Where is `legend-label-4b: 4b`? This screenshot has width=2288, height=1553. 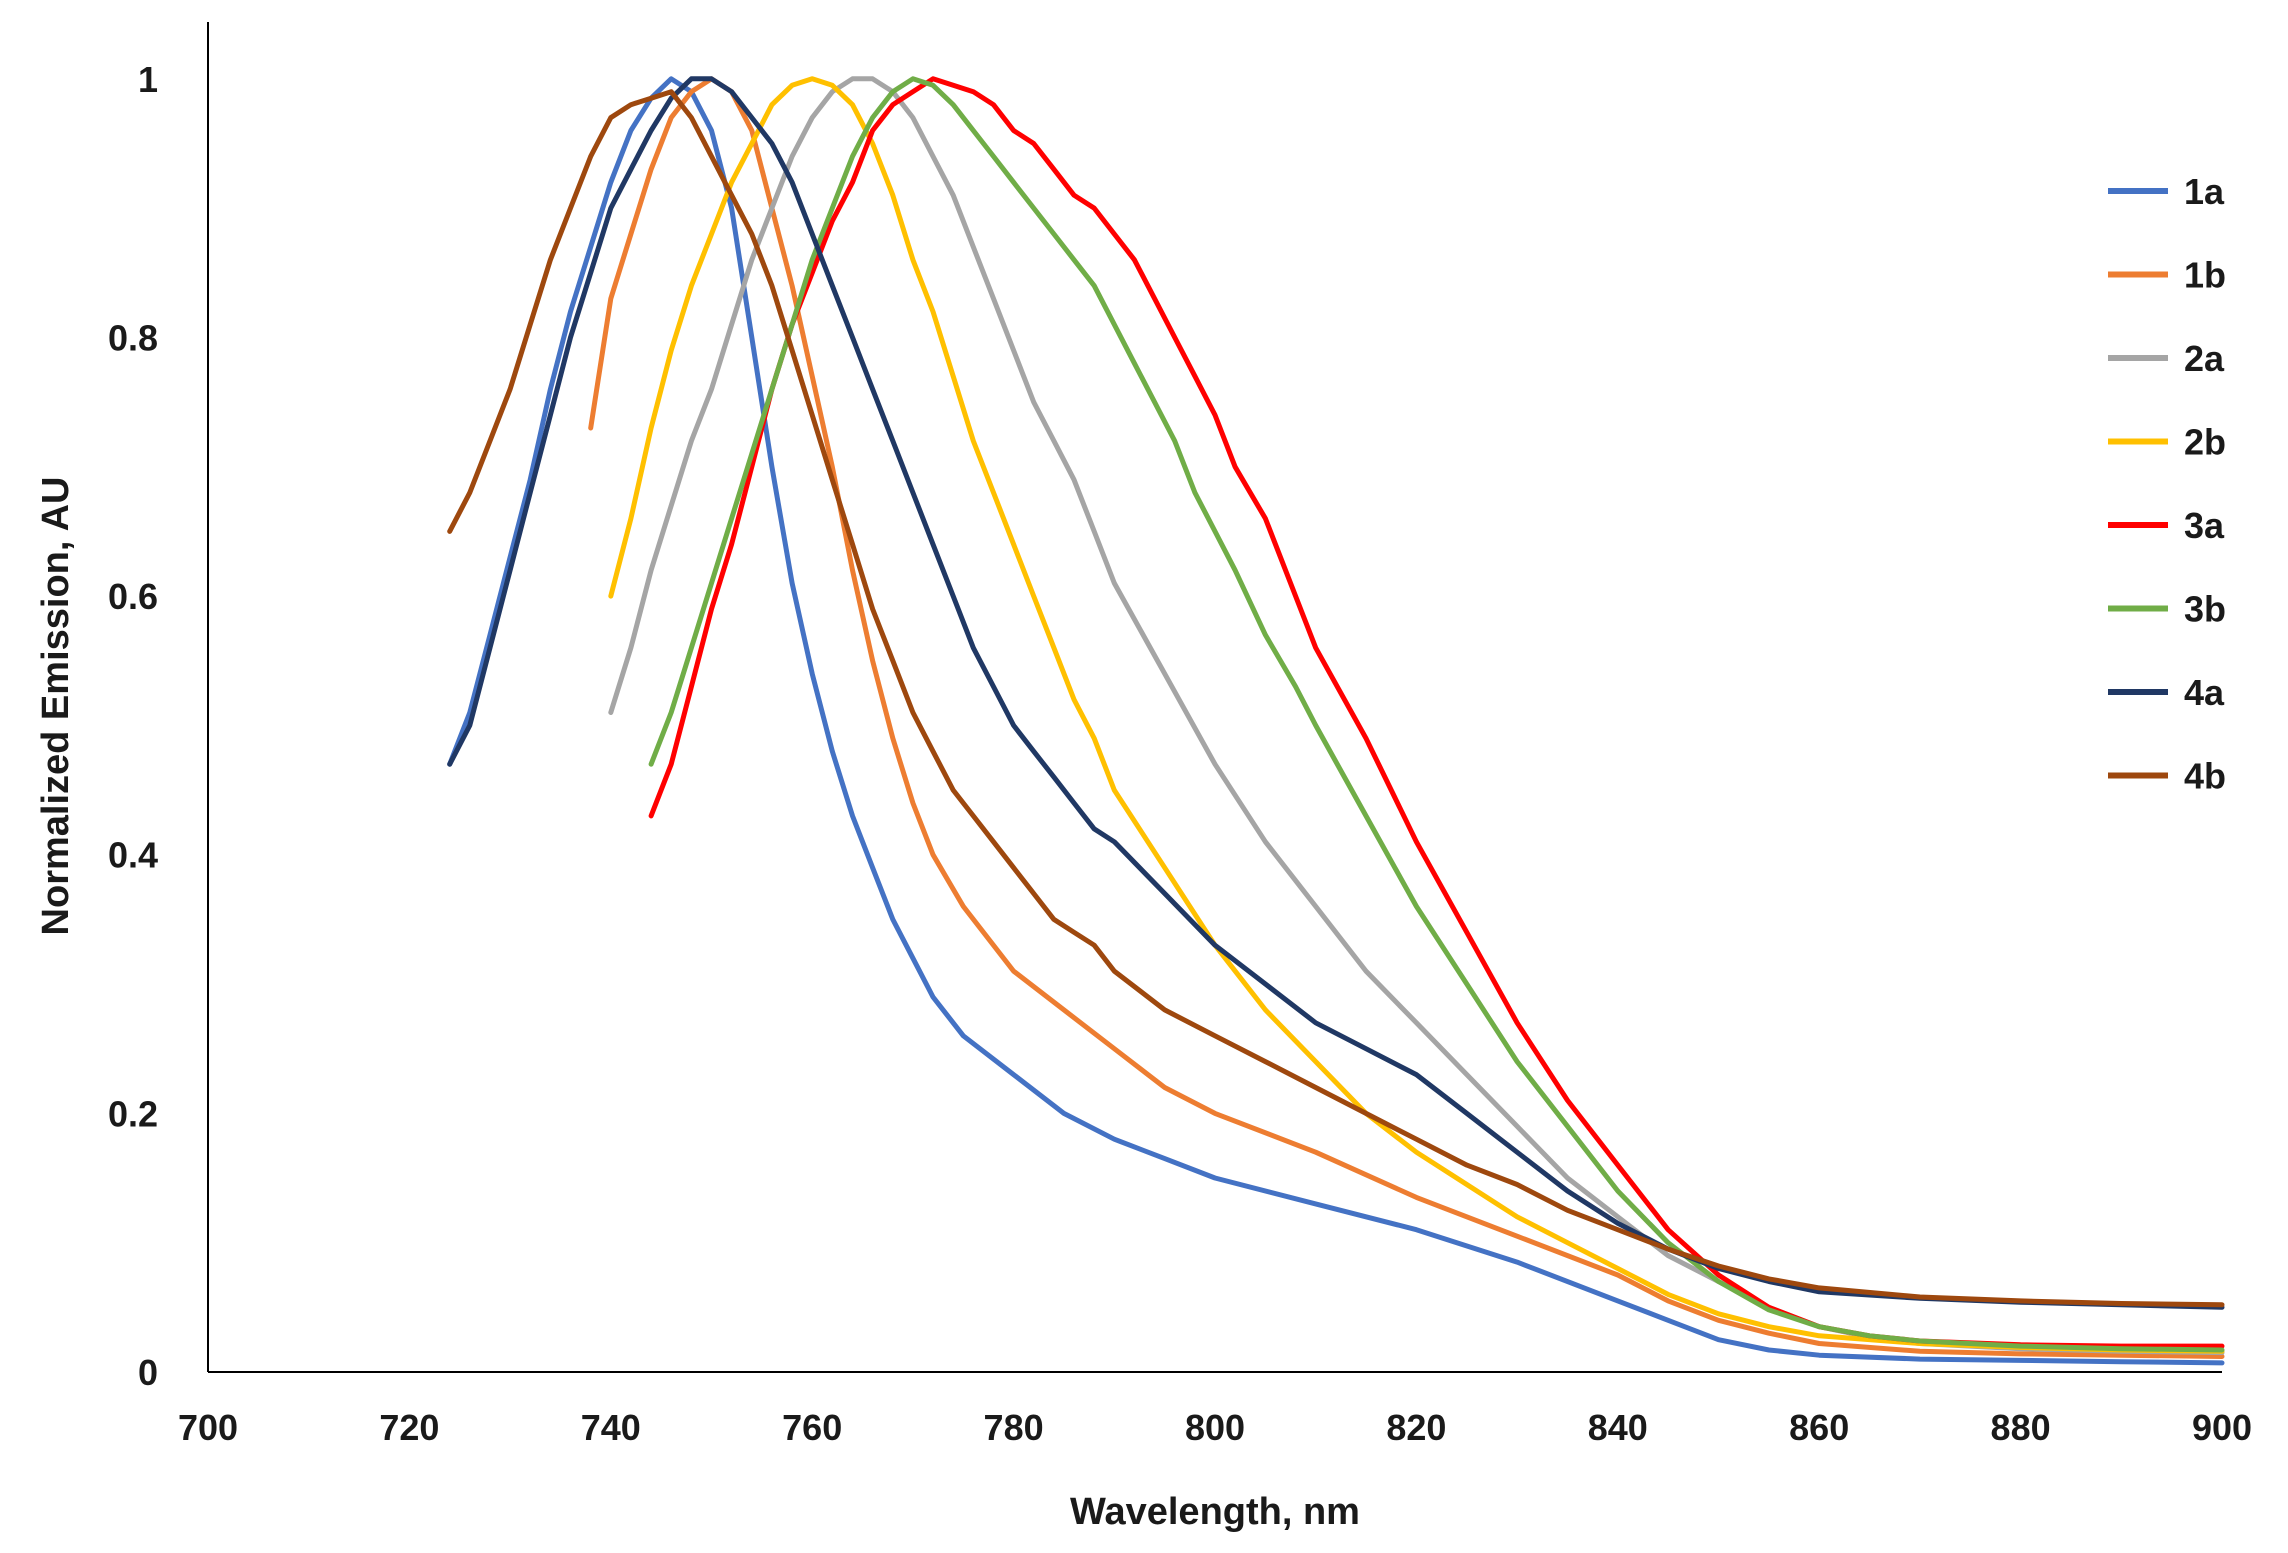 legend-label-4b: 4b is located at coordinates (2205, 776).